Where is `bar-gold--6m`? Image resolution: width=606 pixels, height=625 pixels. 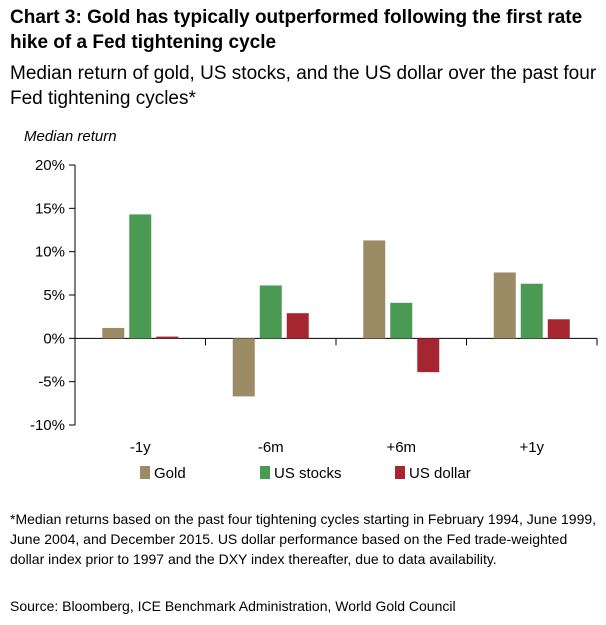
bar-gold--6m is located at coordinates (243, 367).